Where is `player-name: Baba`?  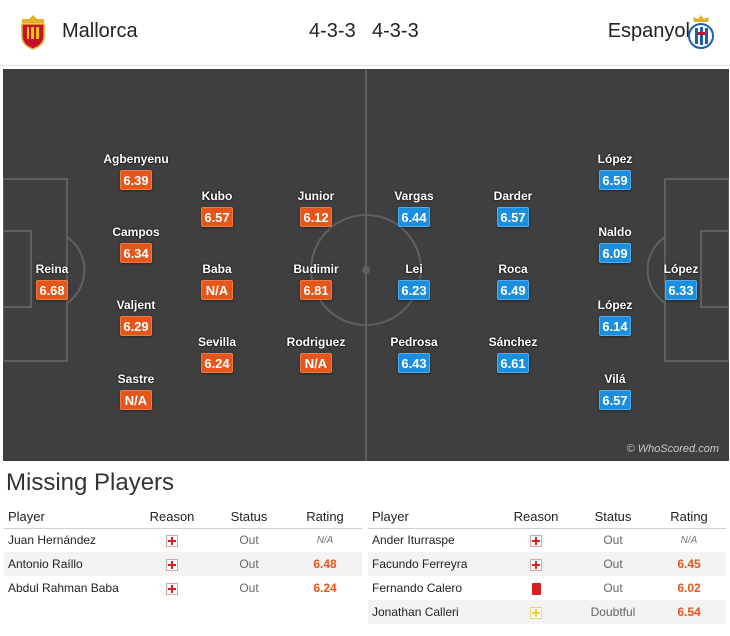
player-name: Baba is located at coordinates (217, 269).